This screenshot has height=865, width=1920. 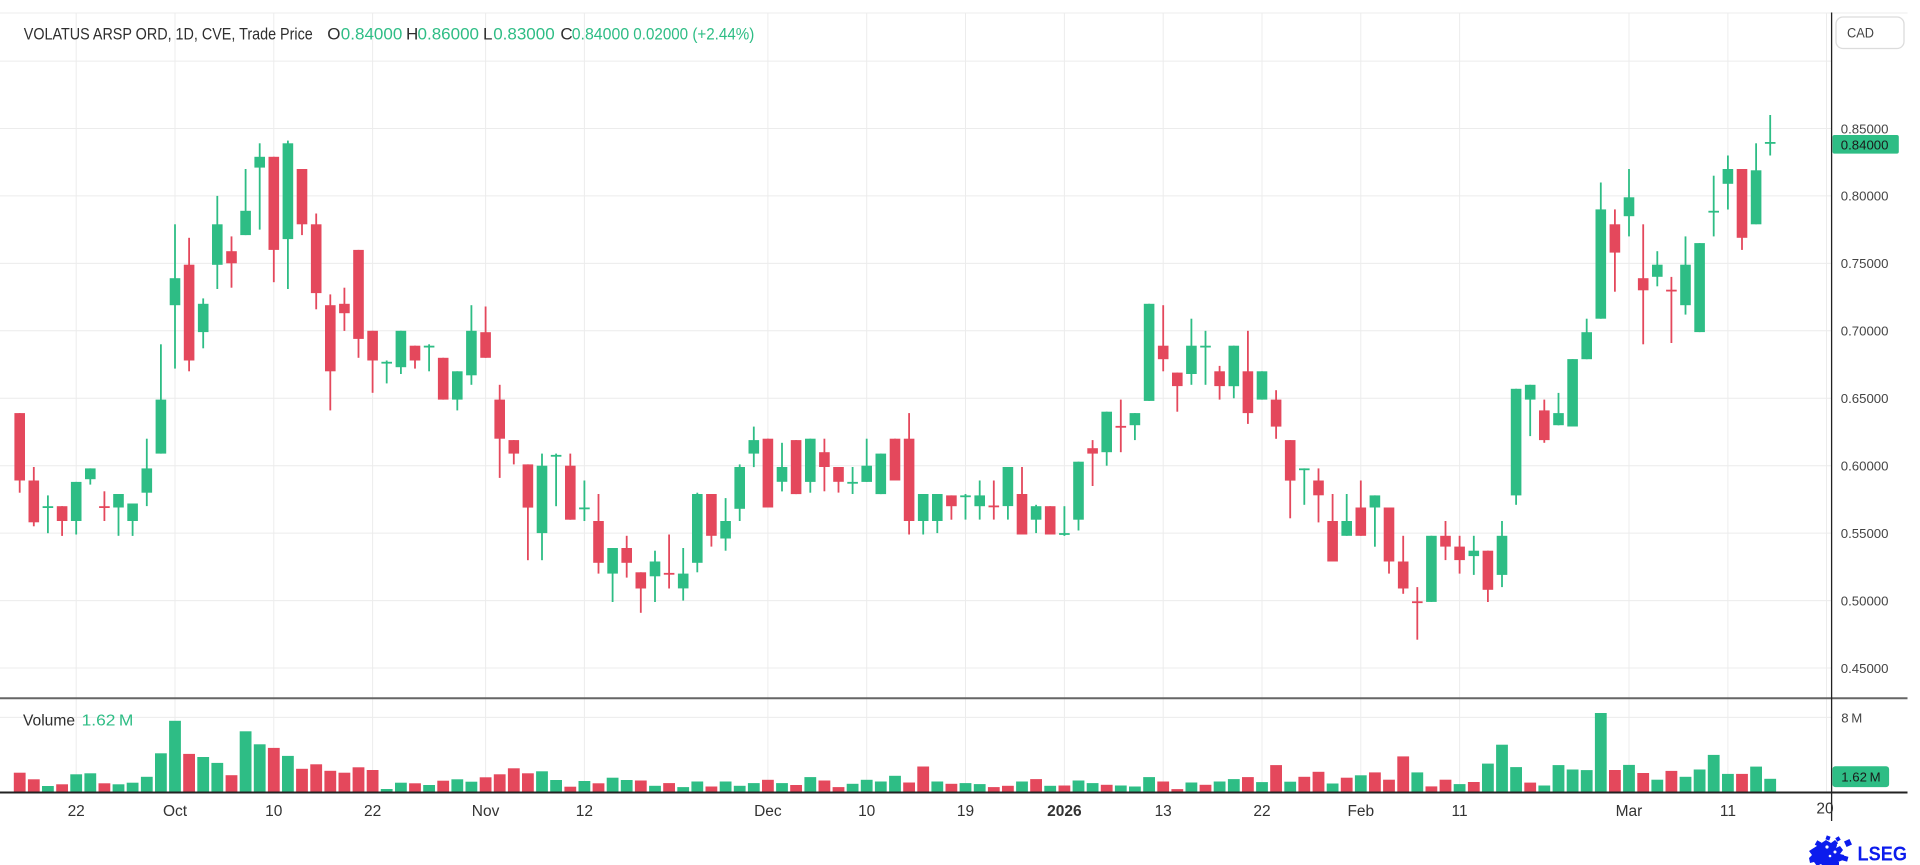 What do you see at coordinates (333, 34) in the screenshot?
I see `svg-text: O` at bounding box center [333, 34].